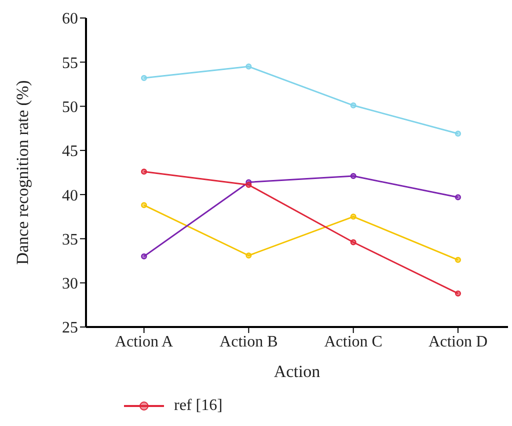  Describe the element at coordinates (22, 172) in the screenshot. I see `y-axis-title: Dance recognition rate (%)` at that location.